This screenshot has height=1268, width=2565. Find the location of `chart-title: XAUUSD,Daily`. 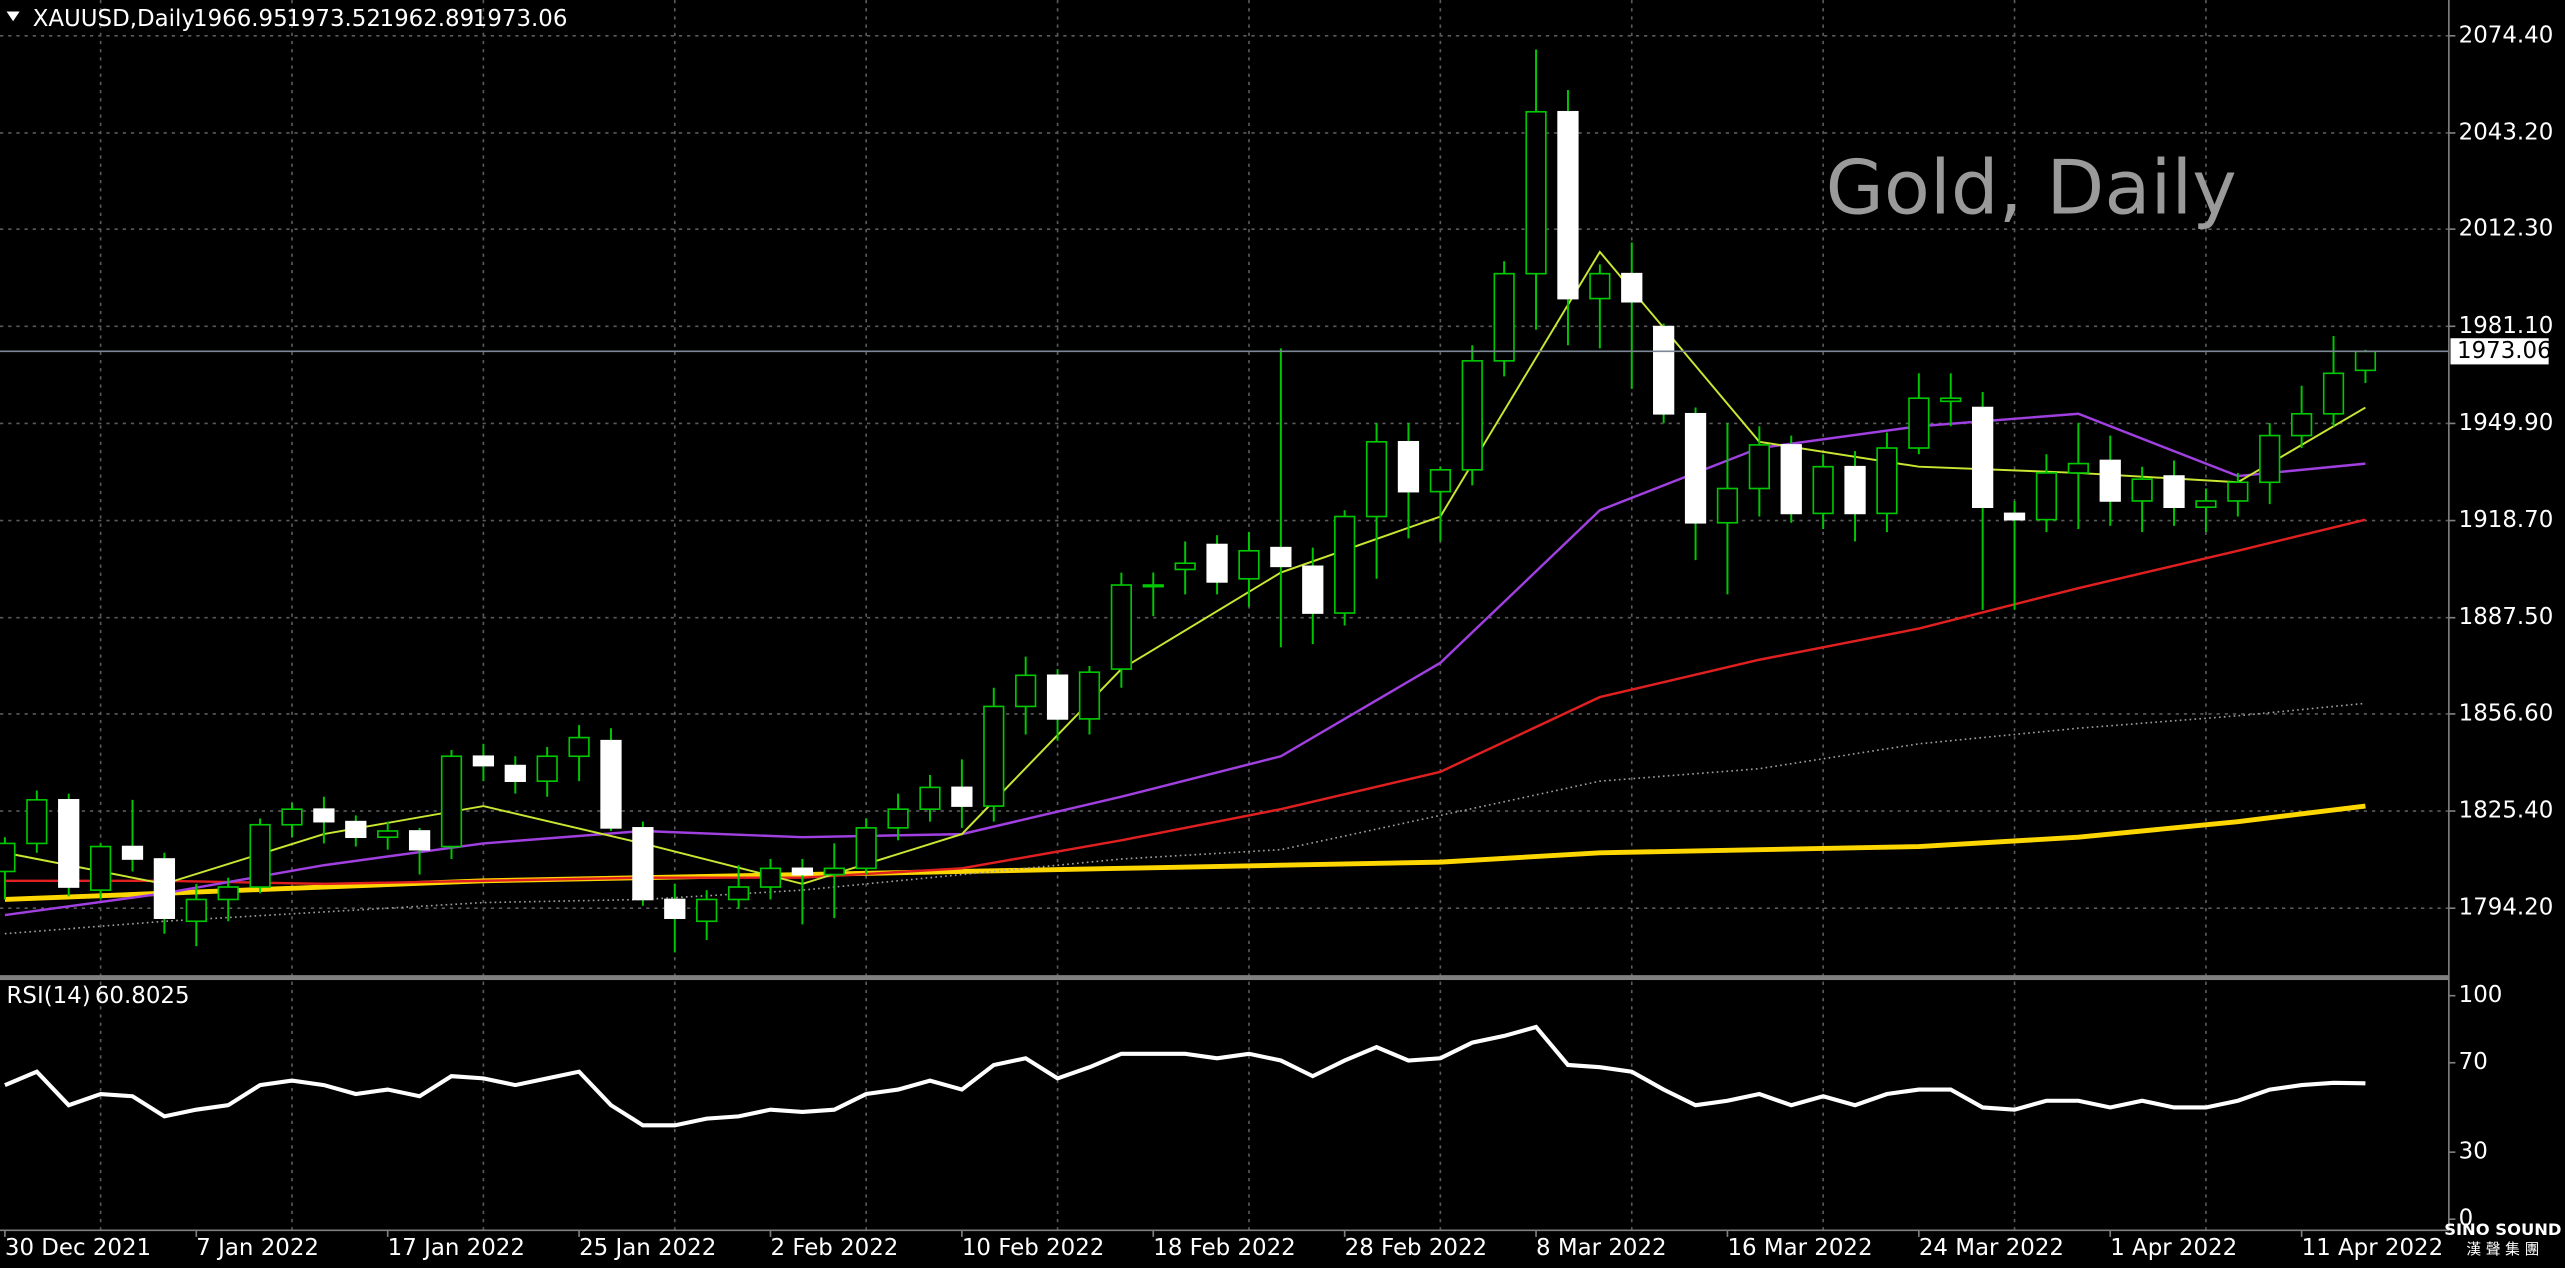

chart-title: XAUUSD,Daily is located at coordinates (114, 19).